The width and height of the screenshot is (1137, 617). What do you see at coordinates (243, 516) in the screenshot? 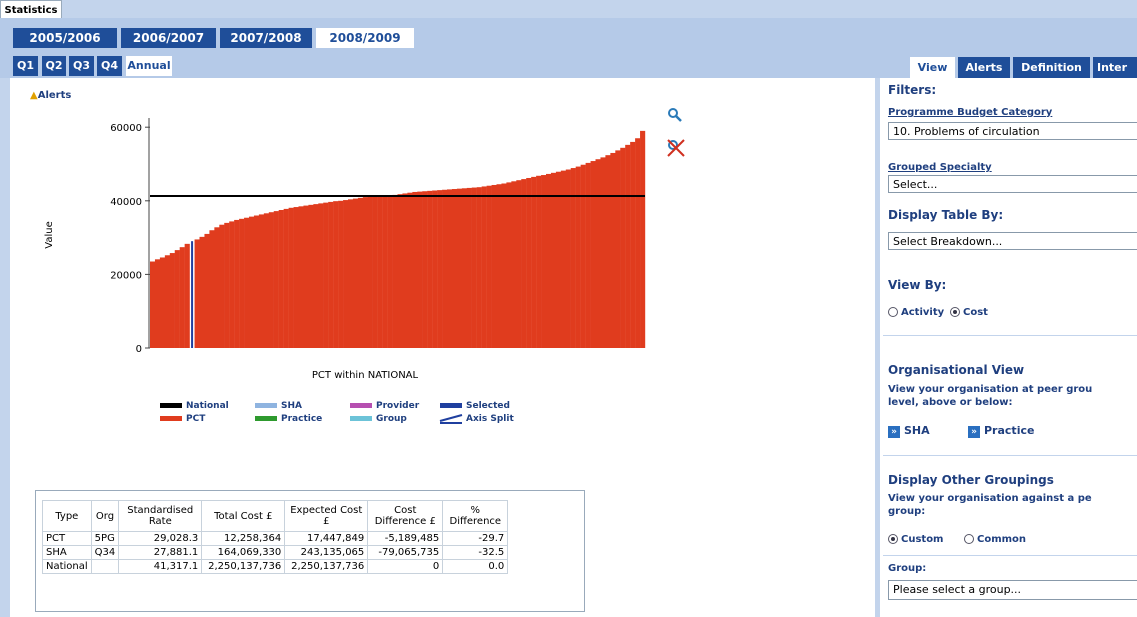
I see `column-header: Total Cost £` at bounding box center [243, 516].